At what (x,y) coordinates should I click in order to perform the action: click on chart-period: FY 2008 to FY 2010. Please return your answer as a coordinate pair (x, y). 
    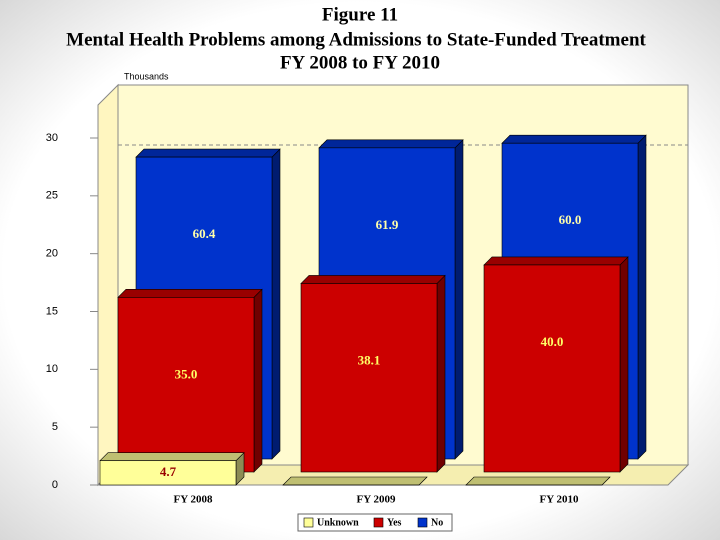
    Looking at the image, I should click on (360, 62).